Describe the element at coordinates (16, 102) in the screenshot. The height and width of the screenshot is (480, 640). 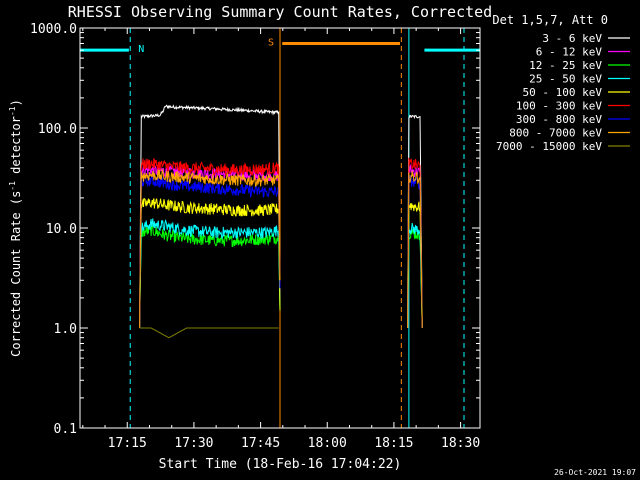
I see `y-axis-label-end: )` at that location.